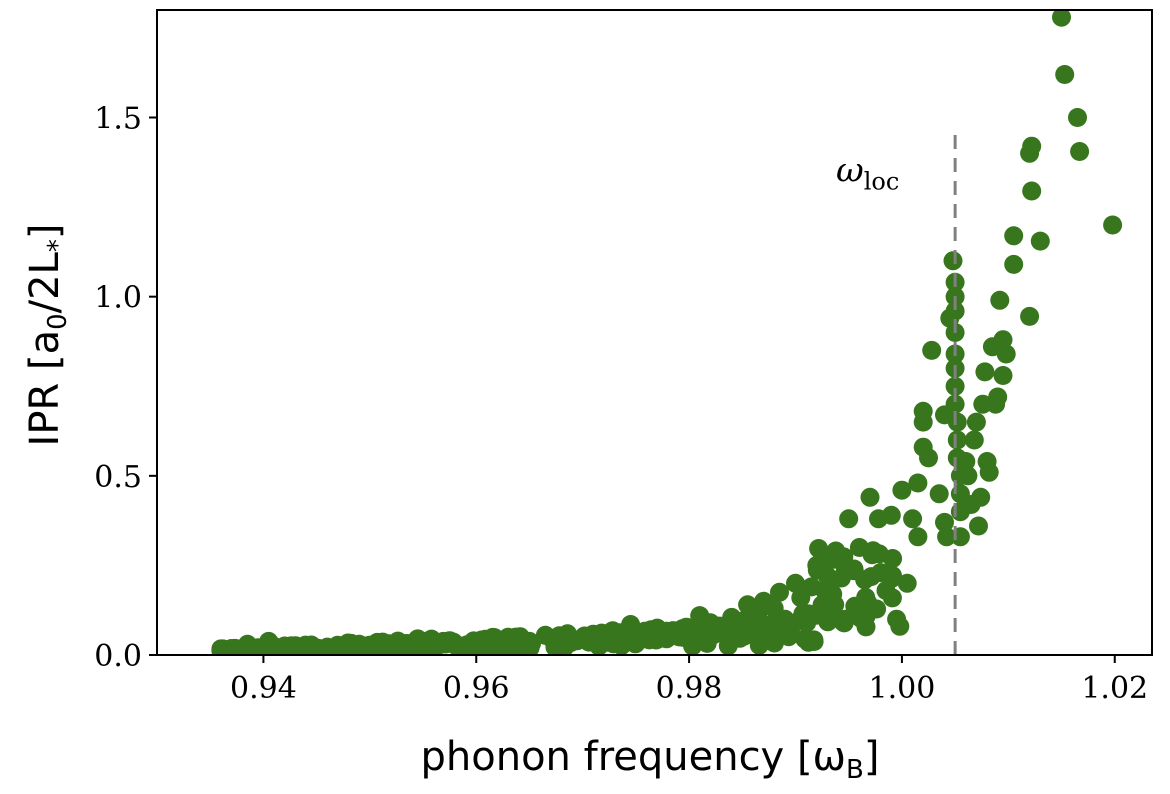  Describe the element at coordinates (58, 245) in the screenshot. I see `y-axis-title-subscript-2: *` at that location.